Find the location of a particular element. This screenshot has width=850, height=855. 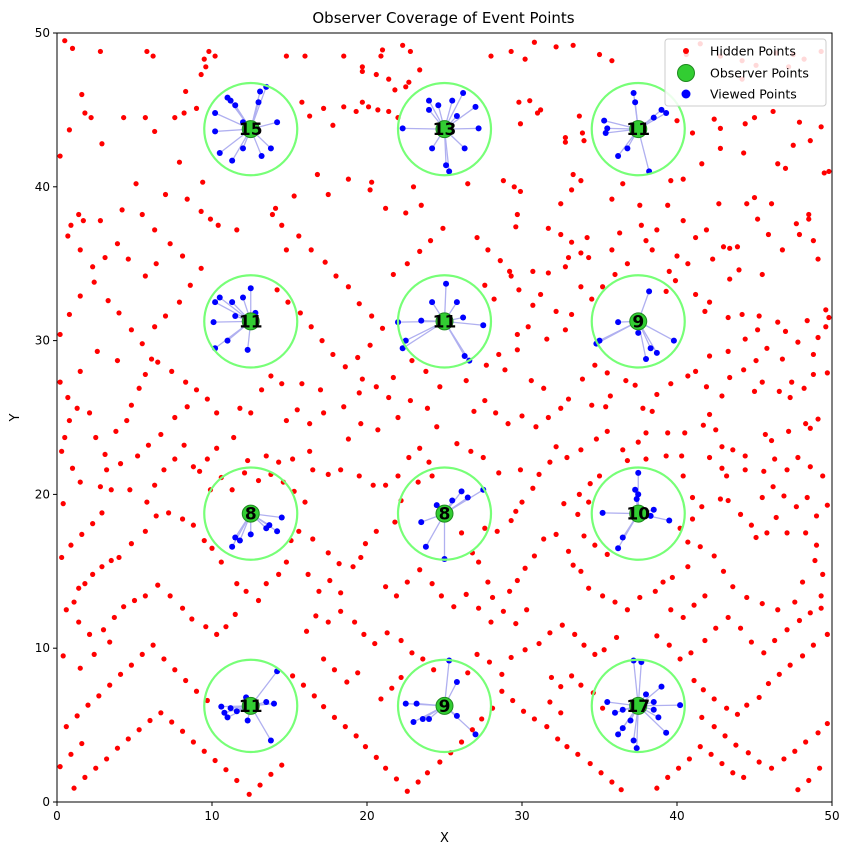

x-tick-label: 0 is located at coordinates (57, 816).